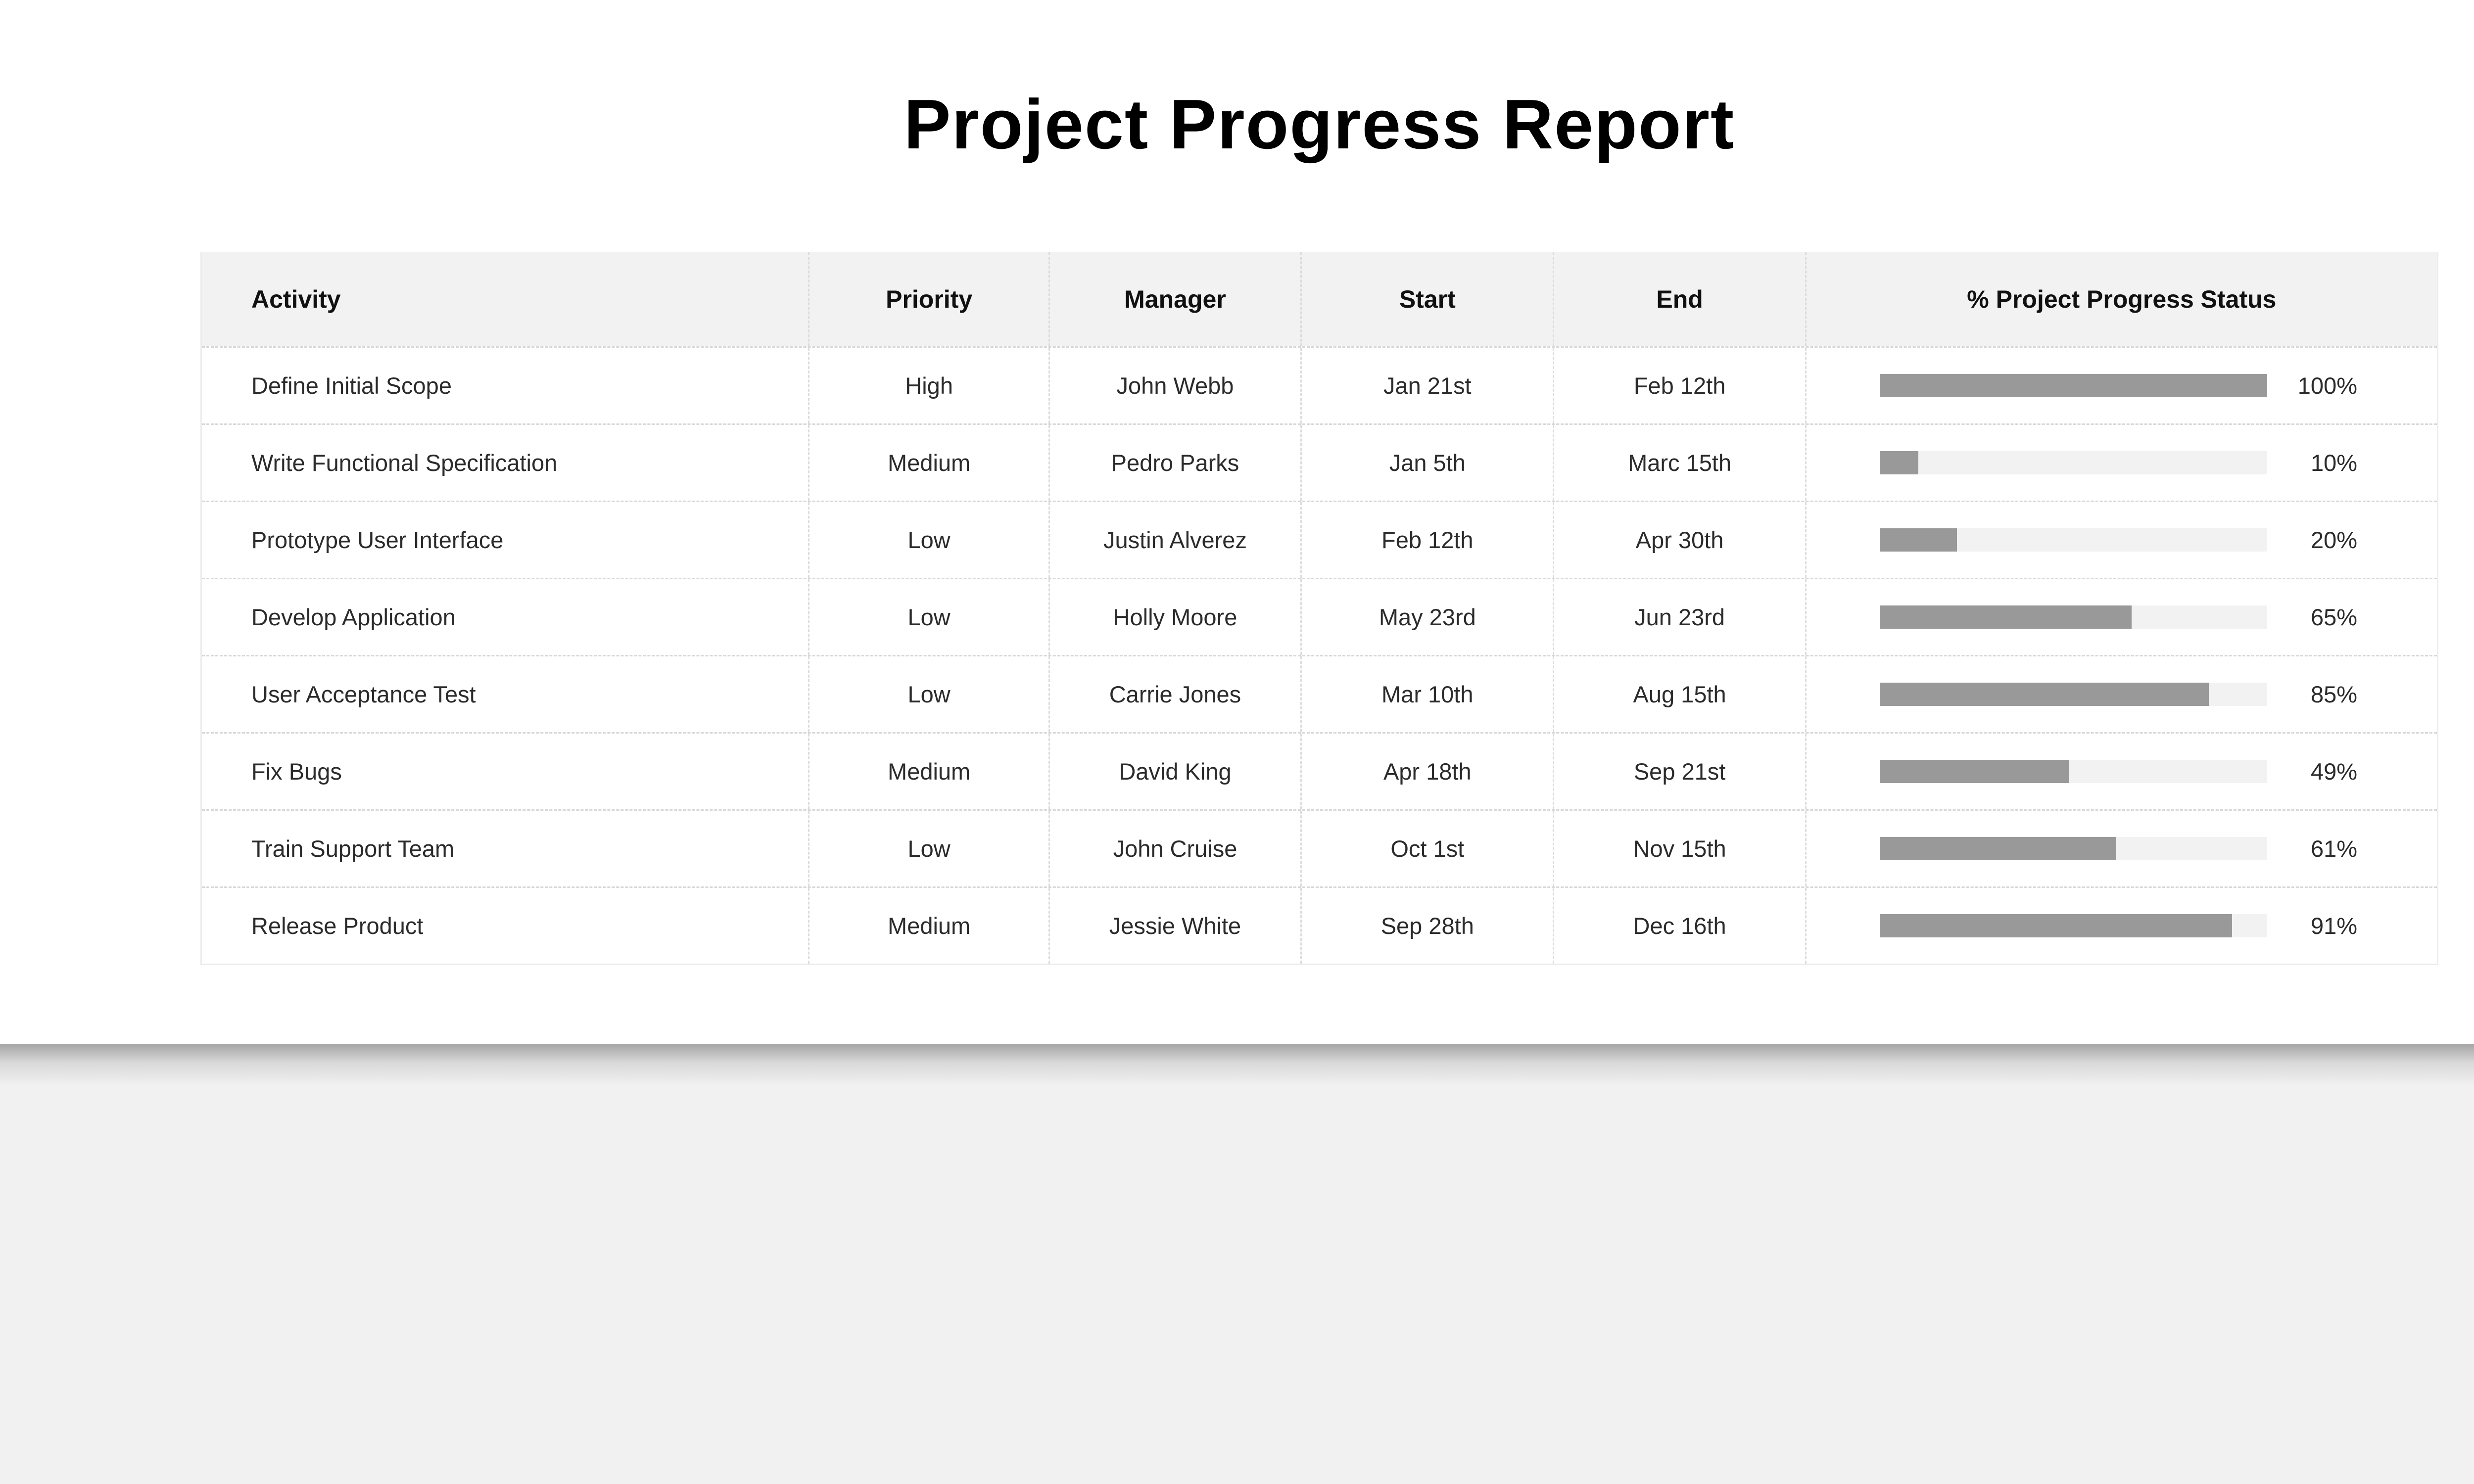  I want to click on cell-manager: Justin Alverez, so click(1174, 540).